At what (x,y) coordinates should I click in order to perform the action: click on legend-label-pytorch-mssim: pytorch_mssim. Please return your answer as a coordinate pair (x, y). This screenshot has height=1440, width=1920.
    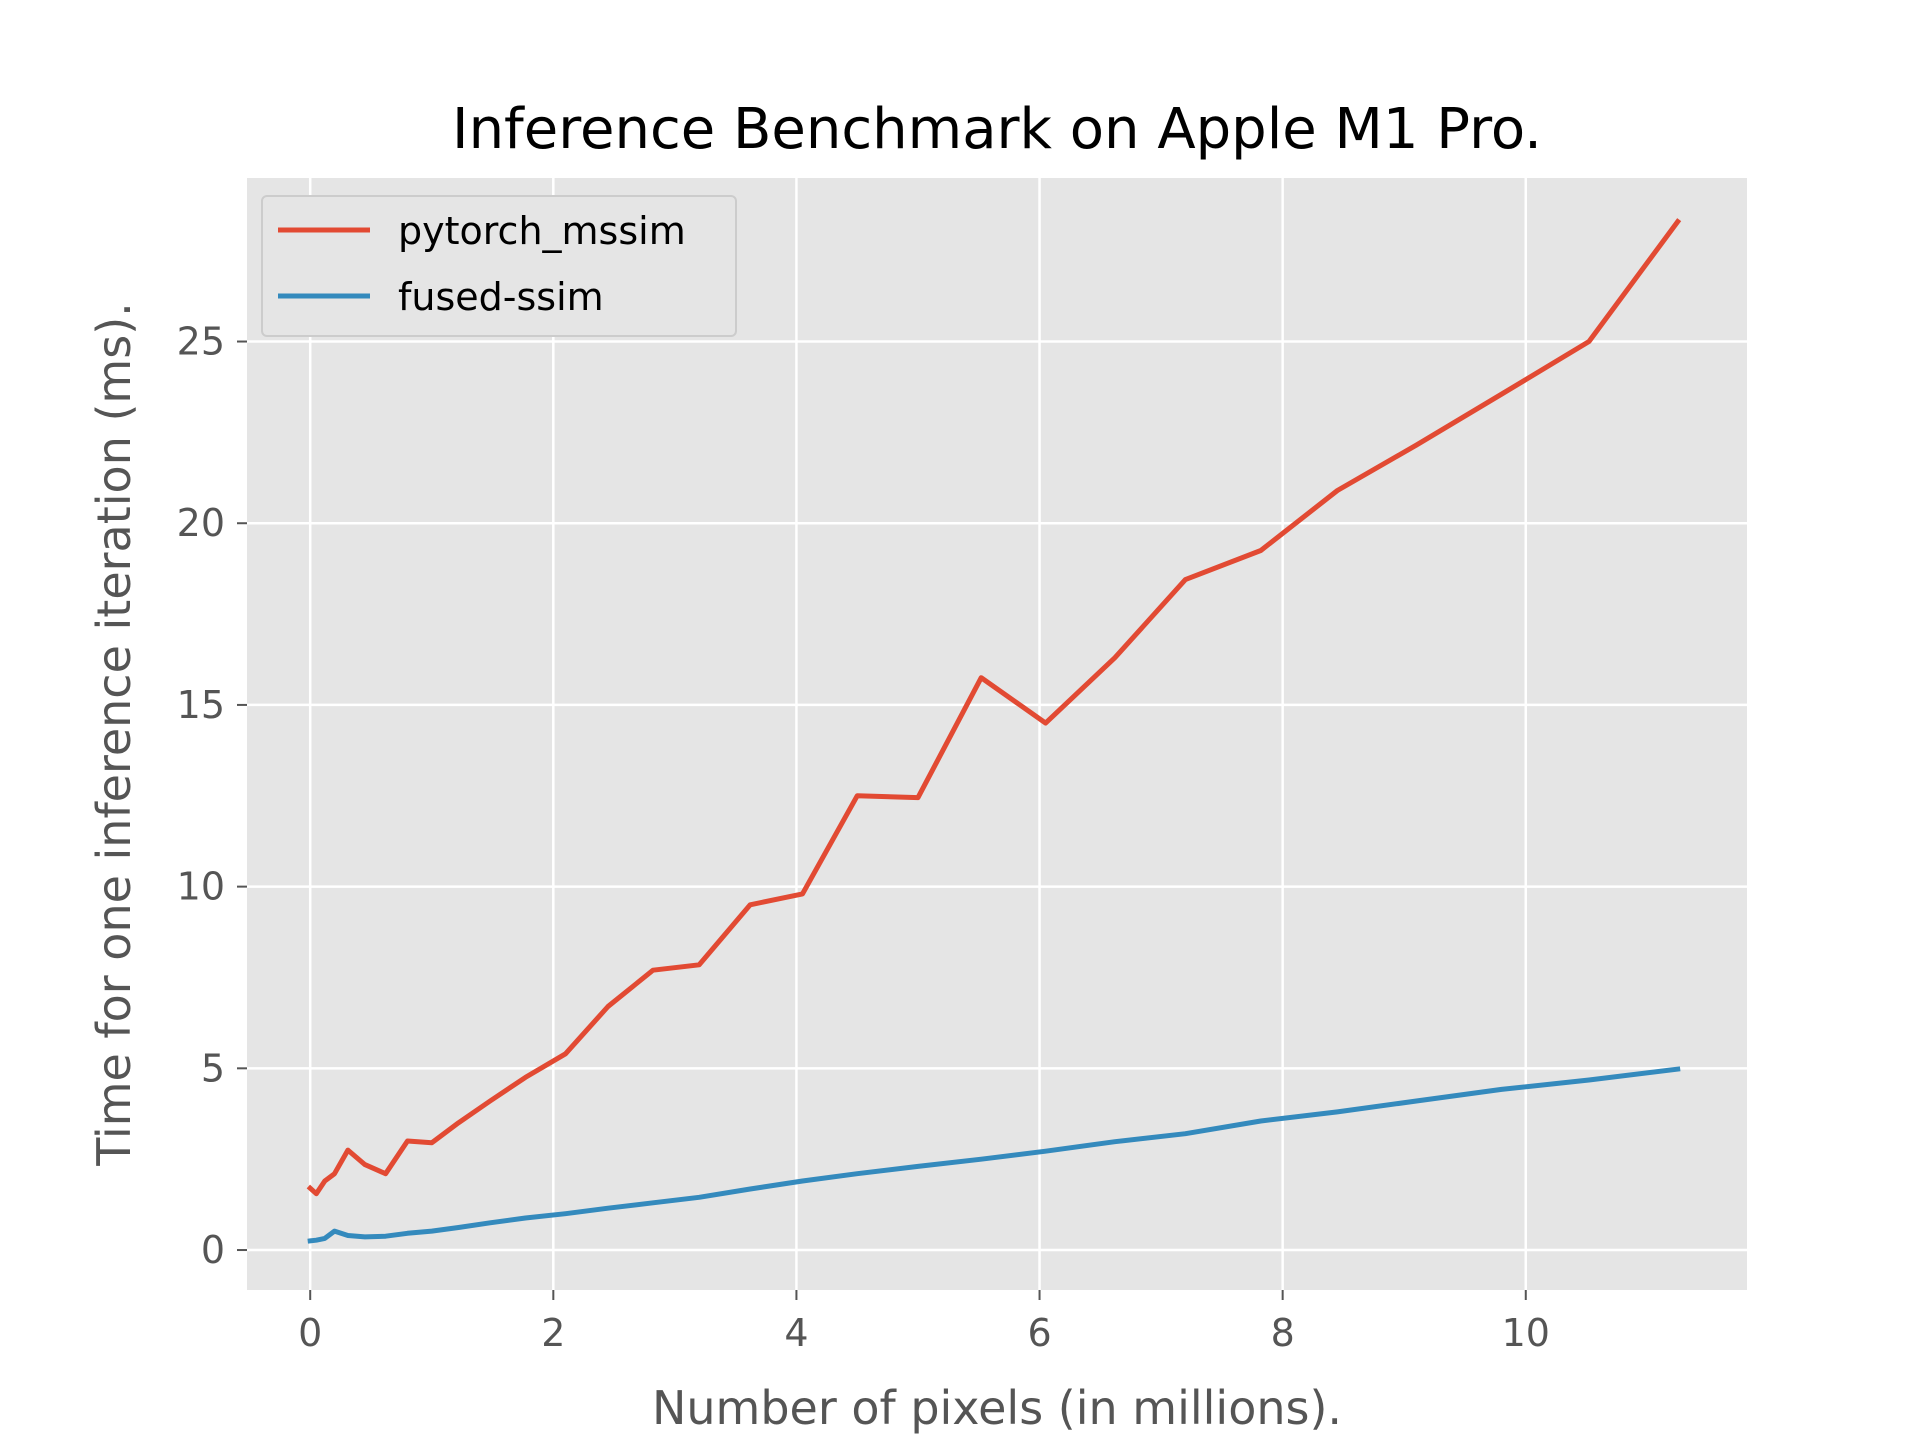
    Looking at the image, I should click on (542, 231).